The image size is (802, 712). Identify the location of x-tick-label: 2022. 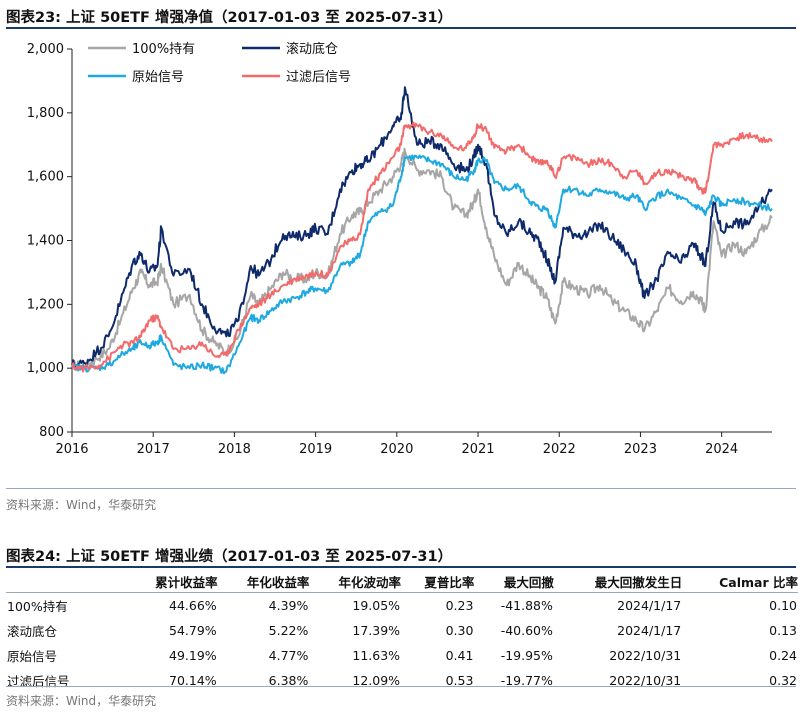
(559, 449).